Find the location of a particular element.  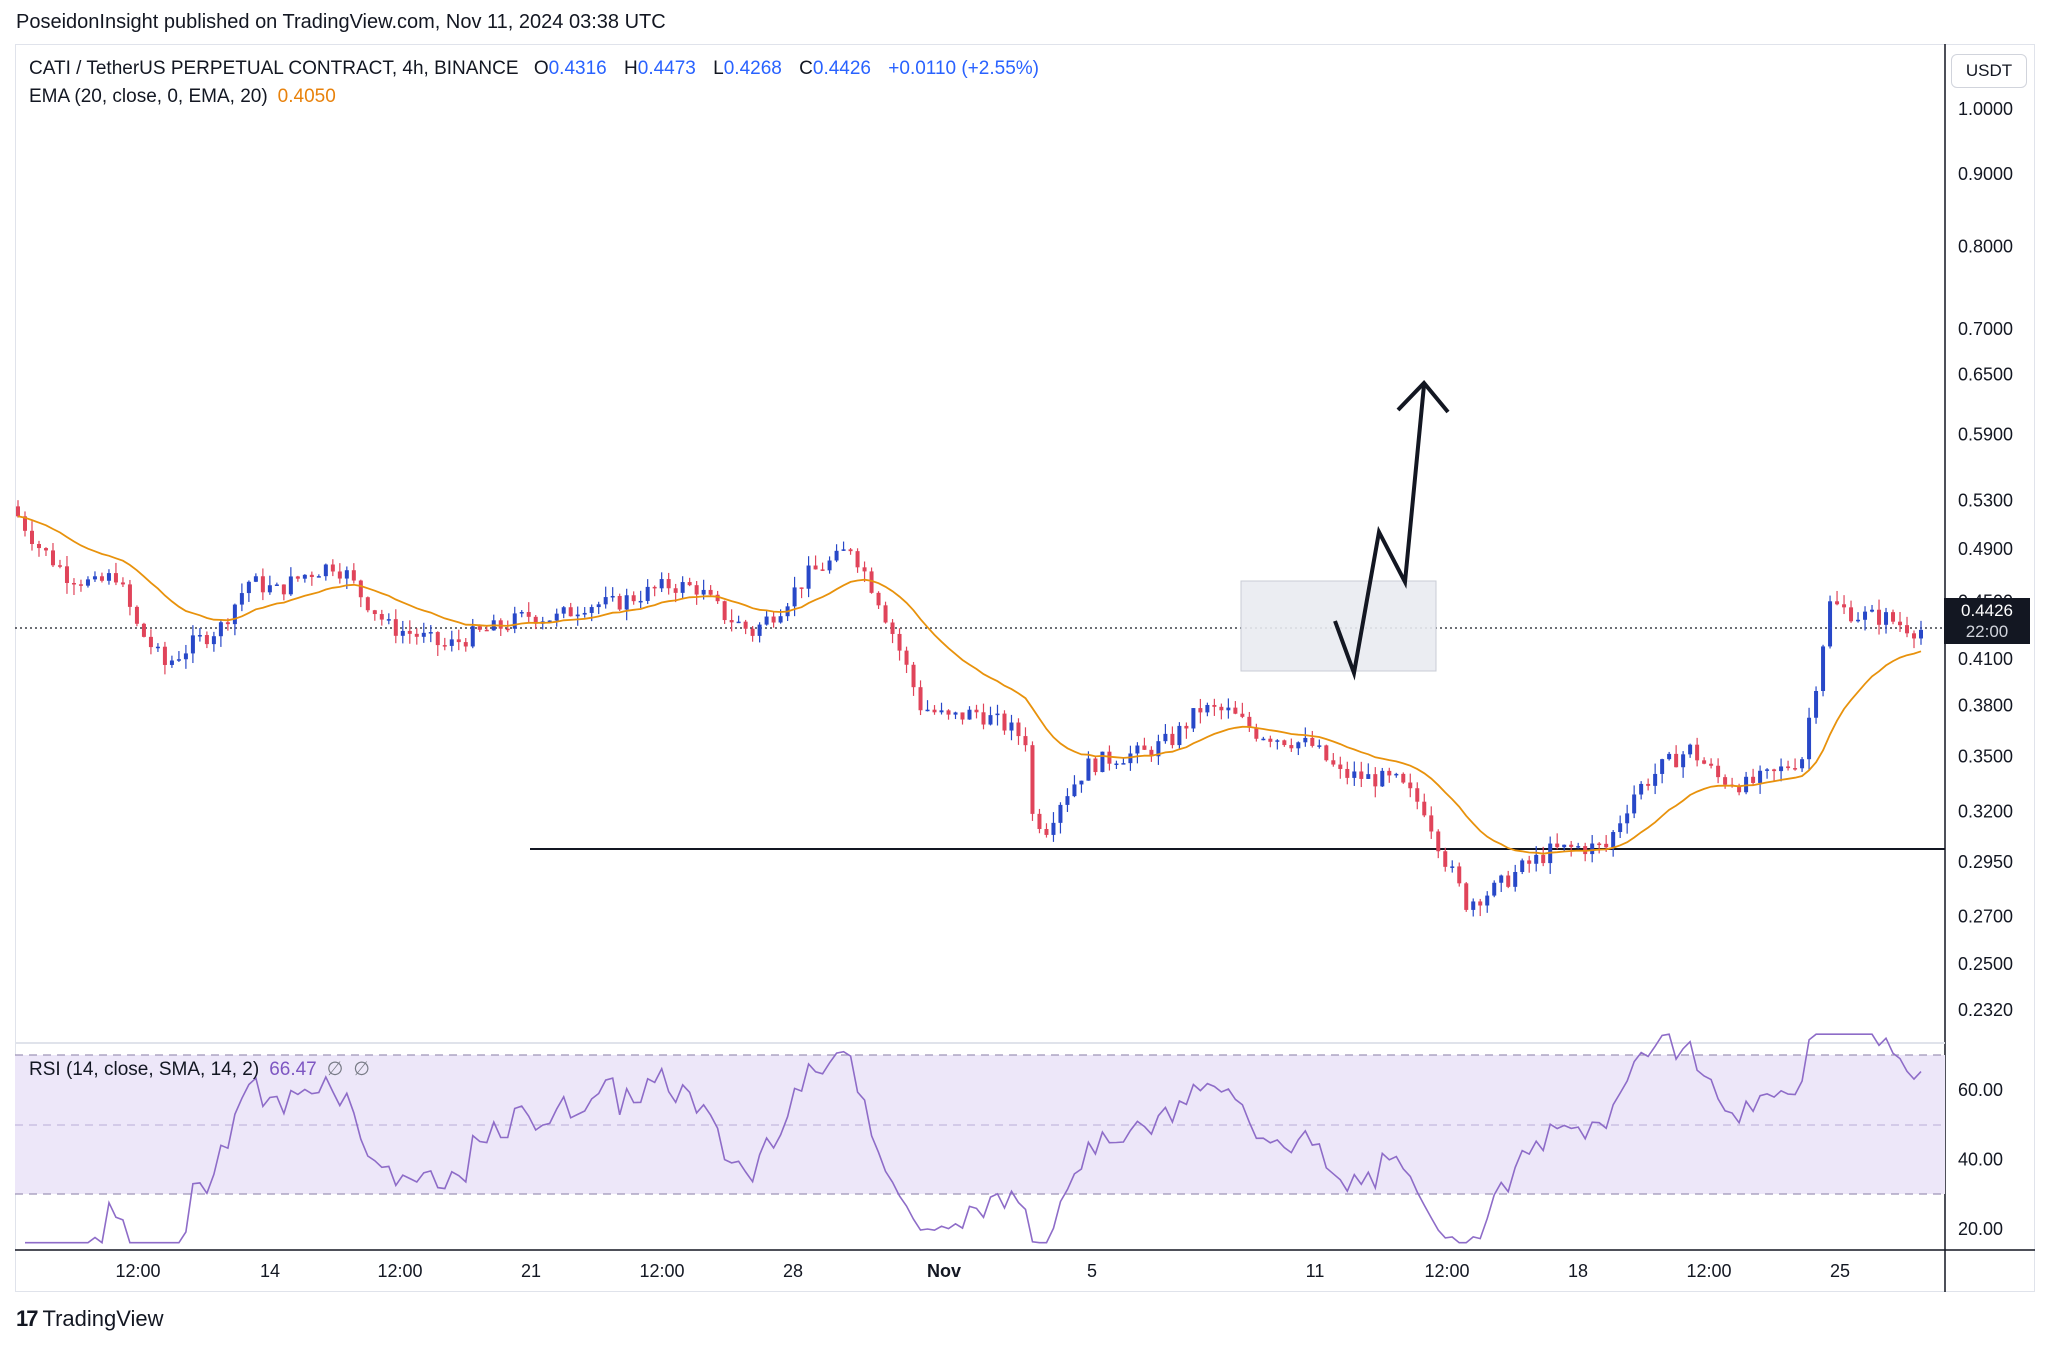

price-tick-label: 0.8000 is located at coordinates (1985, 247).